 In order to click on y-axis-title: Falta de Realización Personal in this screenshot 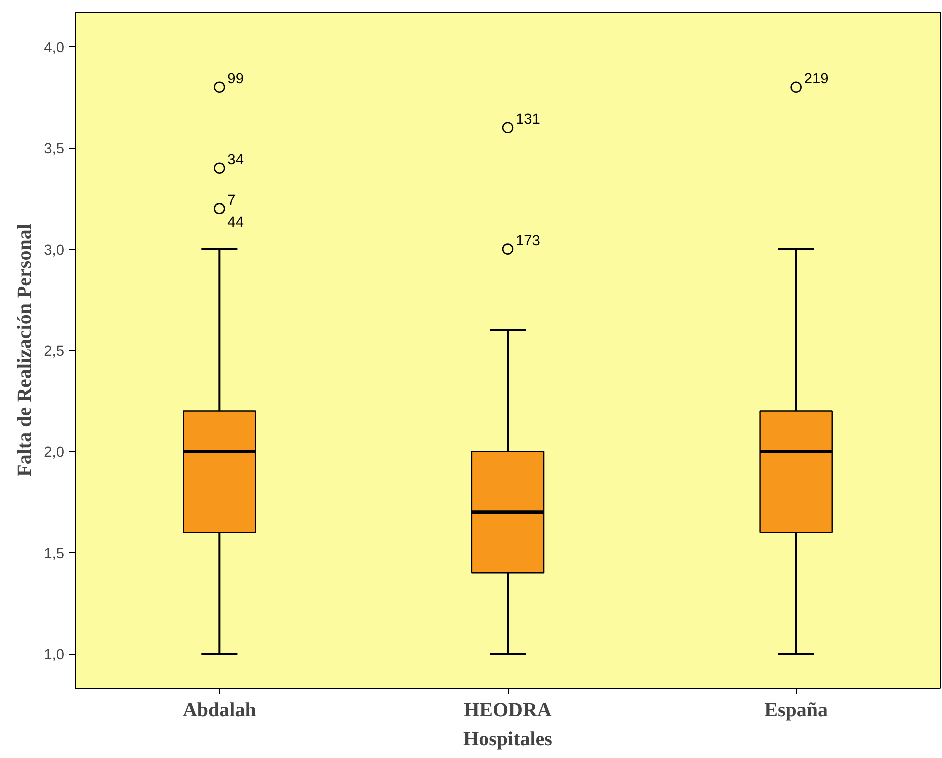, I will do `click(25, 350)`.